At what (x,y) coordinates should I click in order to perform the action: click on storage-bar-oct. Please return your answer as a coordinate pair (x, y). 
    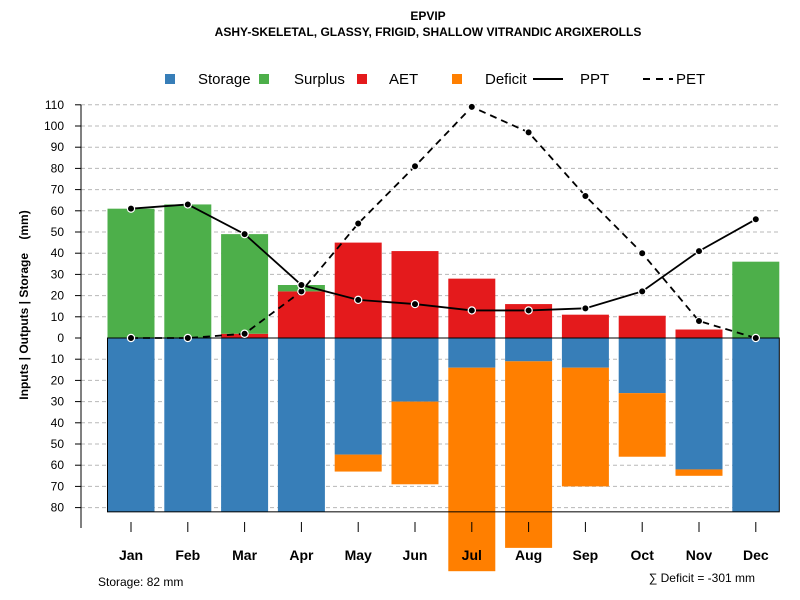
    Looking at the image, I should click on (642, 366).